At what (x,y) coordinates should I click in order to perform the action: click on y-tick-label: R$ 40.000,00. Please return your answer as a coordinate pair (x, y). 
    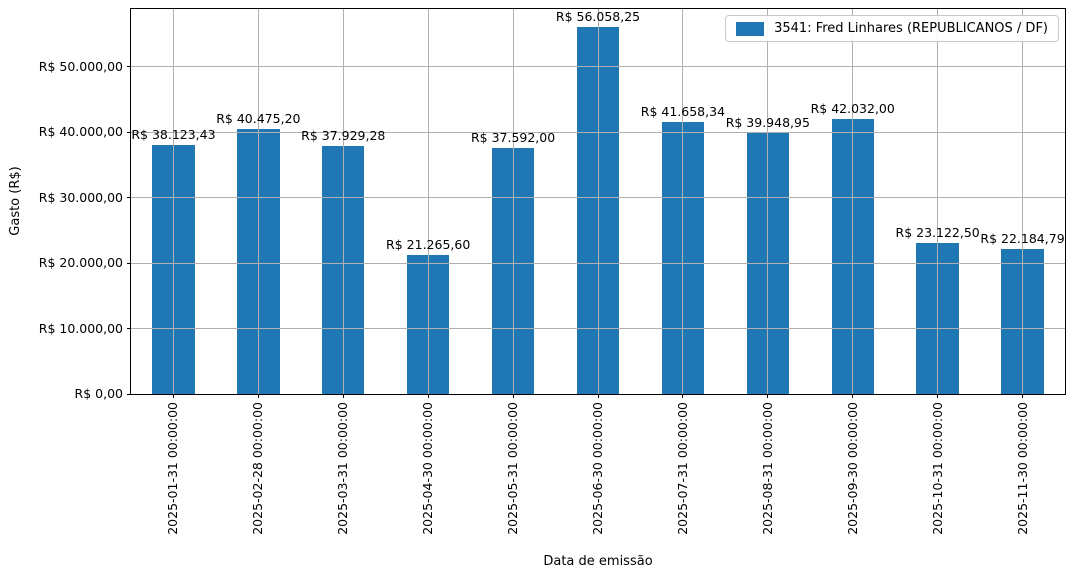
    Looking at the image, I should click on (80, 132).